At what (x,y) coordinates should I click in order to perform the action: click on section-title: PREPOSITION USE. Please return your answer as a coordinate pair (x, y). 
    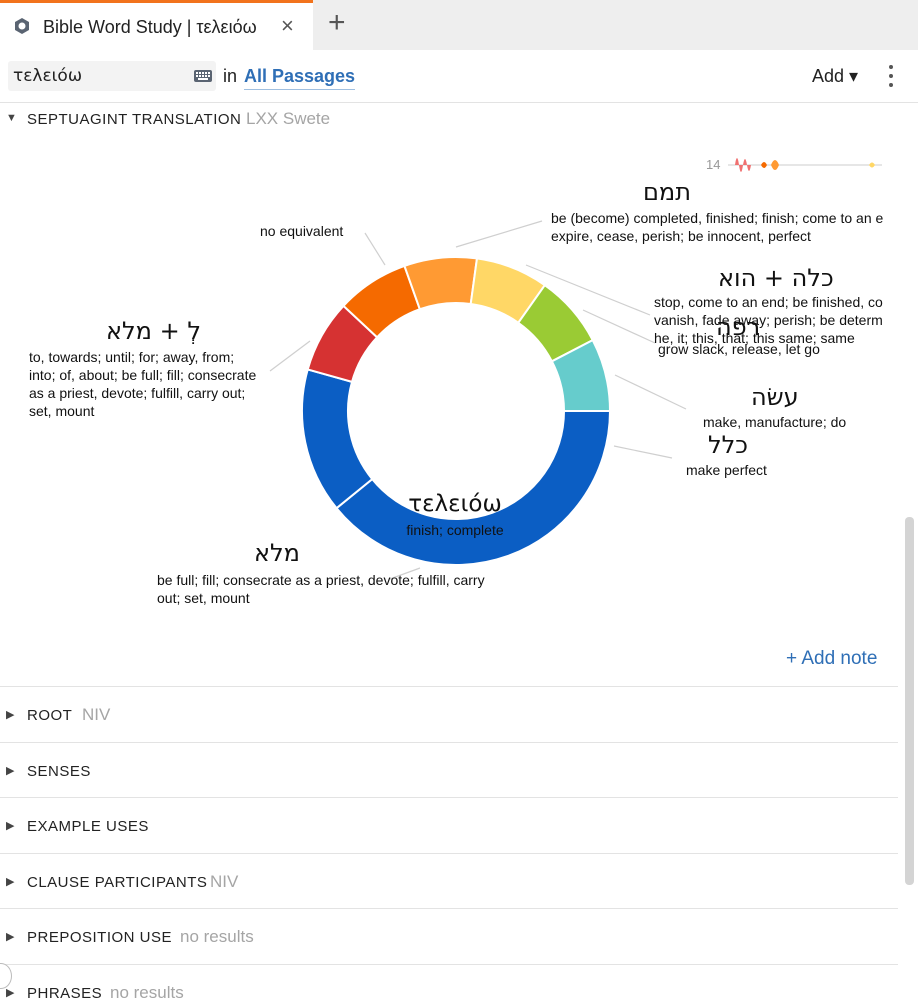
    Looking at the image, I should click on (100, 937).